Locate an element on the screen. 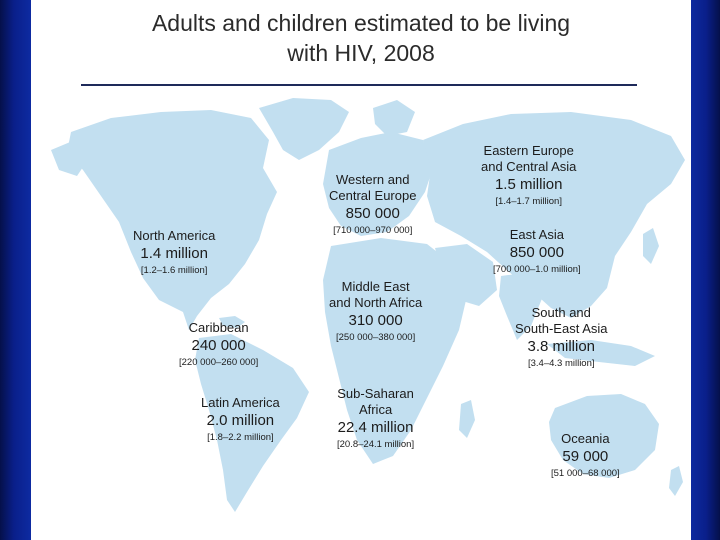 Image resolution: width=720 pixels, height=540 pixels. region-value: 59 000 is located at coordinates (585, 456).